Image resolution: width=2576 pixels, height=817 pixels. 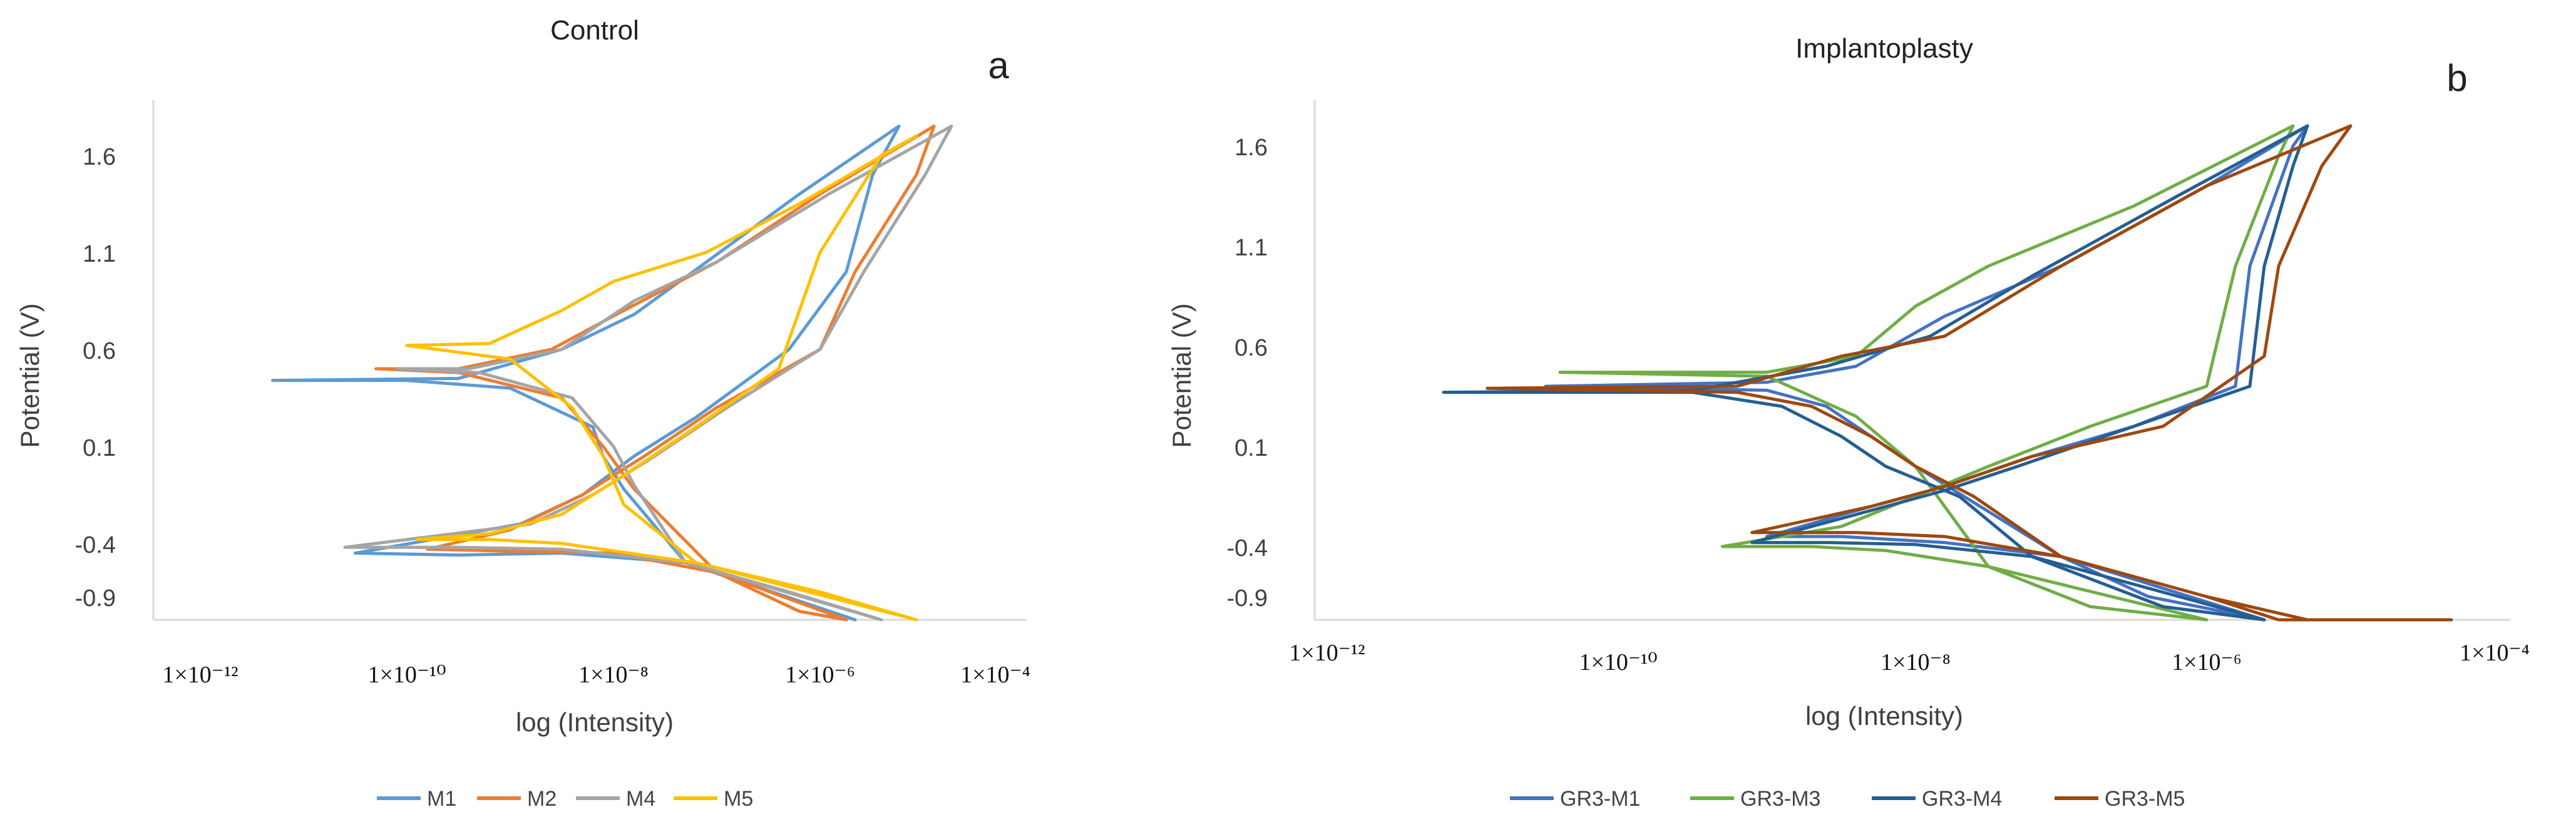 I want to click on chart-title-control: Control, so click(x=594, y=31).